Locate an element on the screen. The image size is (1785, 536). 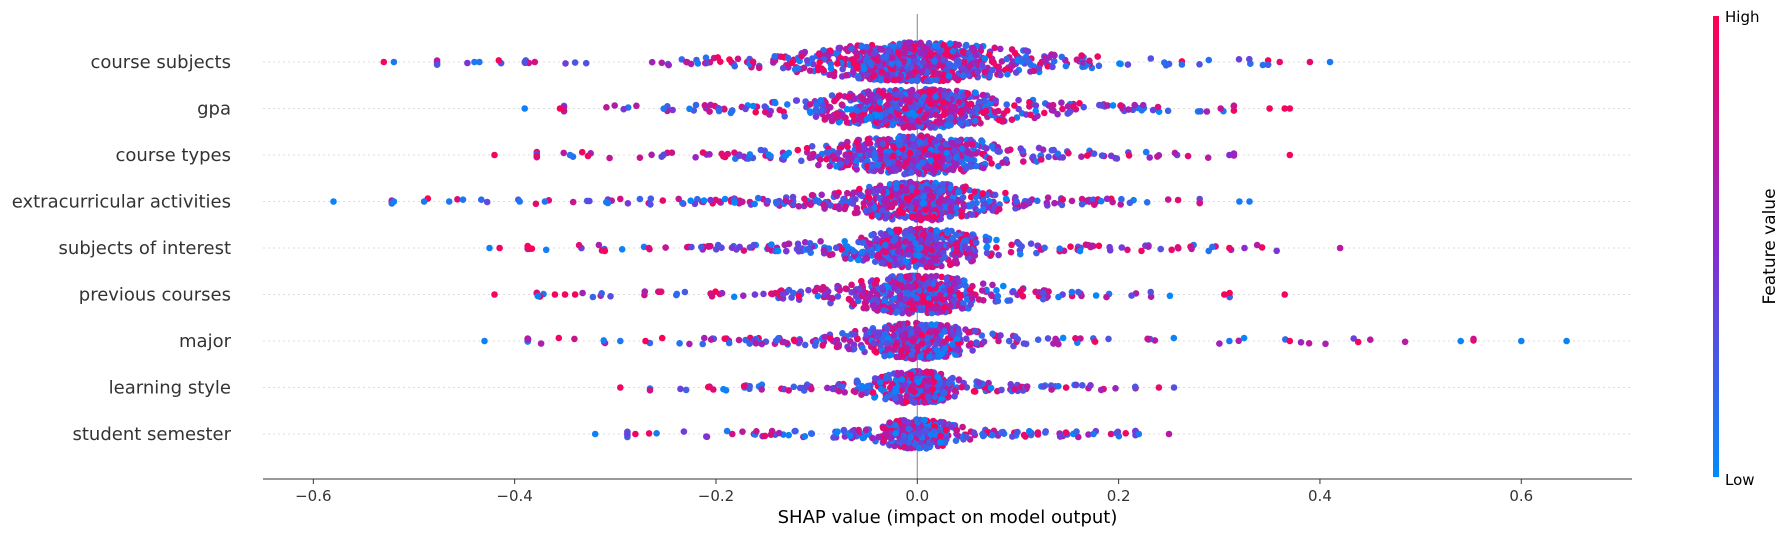
feature-label: major is located at coordinates (205, 341).